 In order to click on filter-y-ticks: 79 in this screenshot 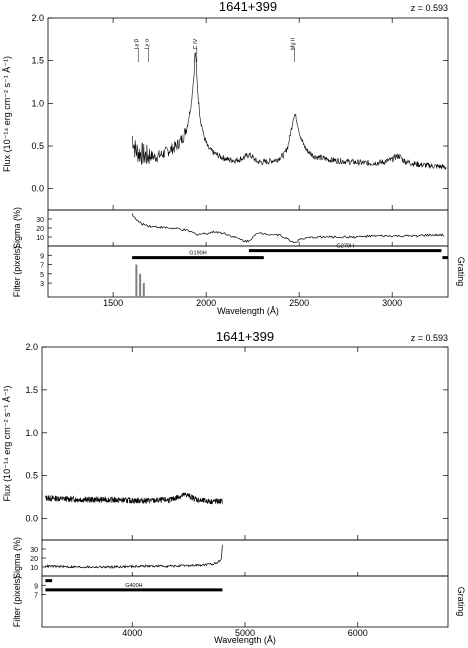, I will do `click(40, 591)`.